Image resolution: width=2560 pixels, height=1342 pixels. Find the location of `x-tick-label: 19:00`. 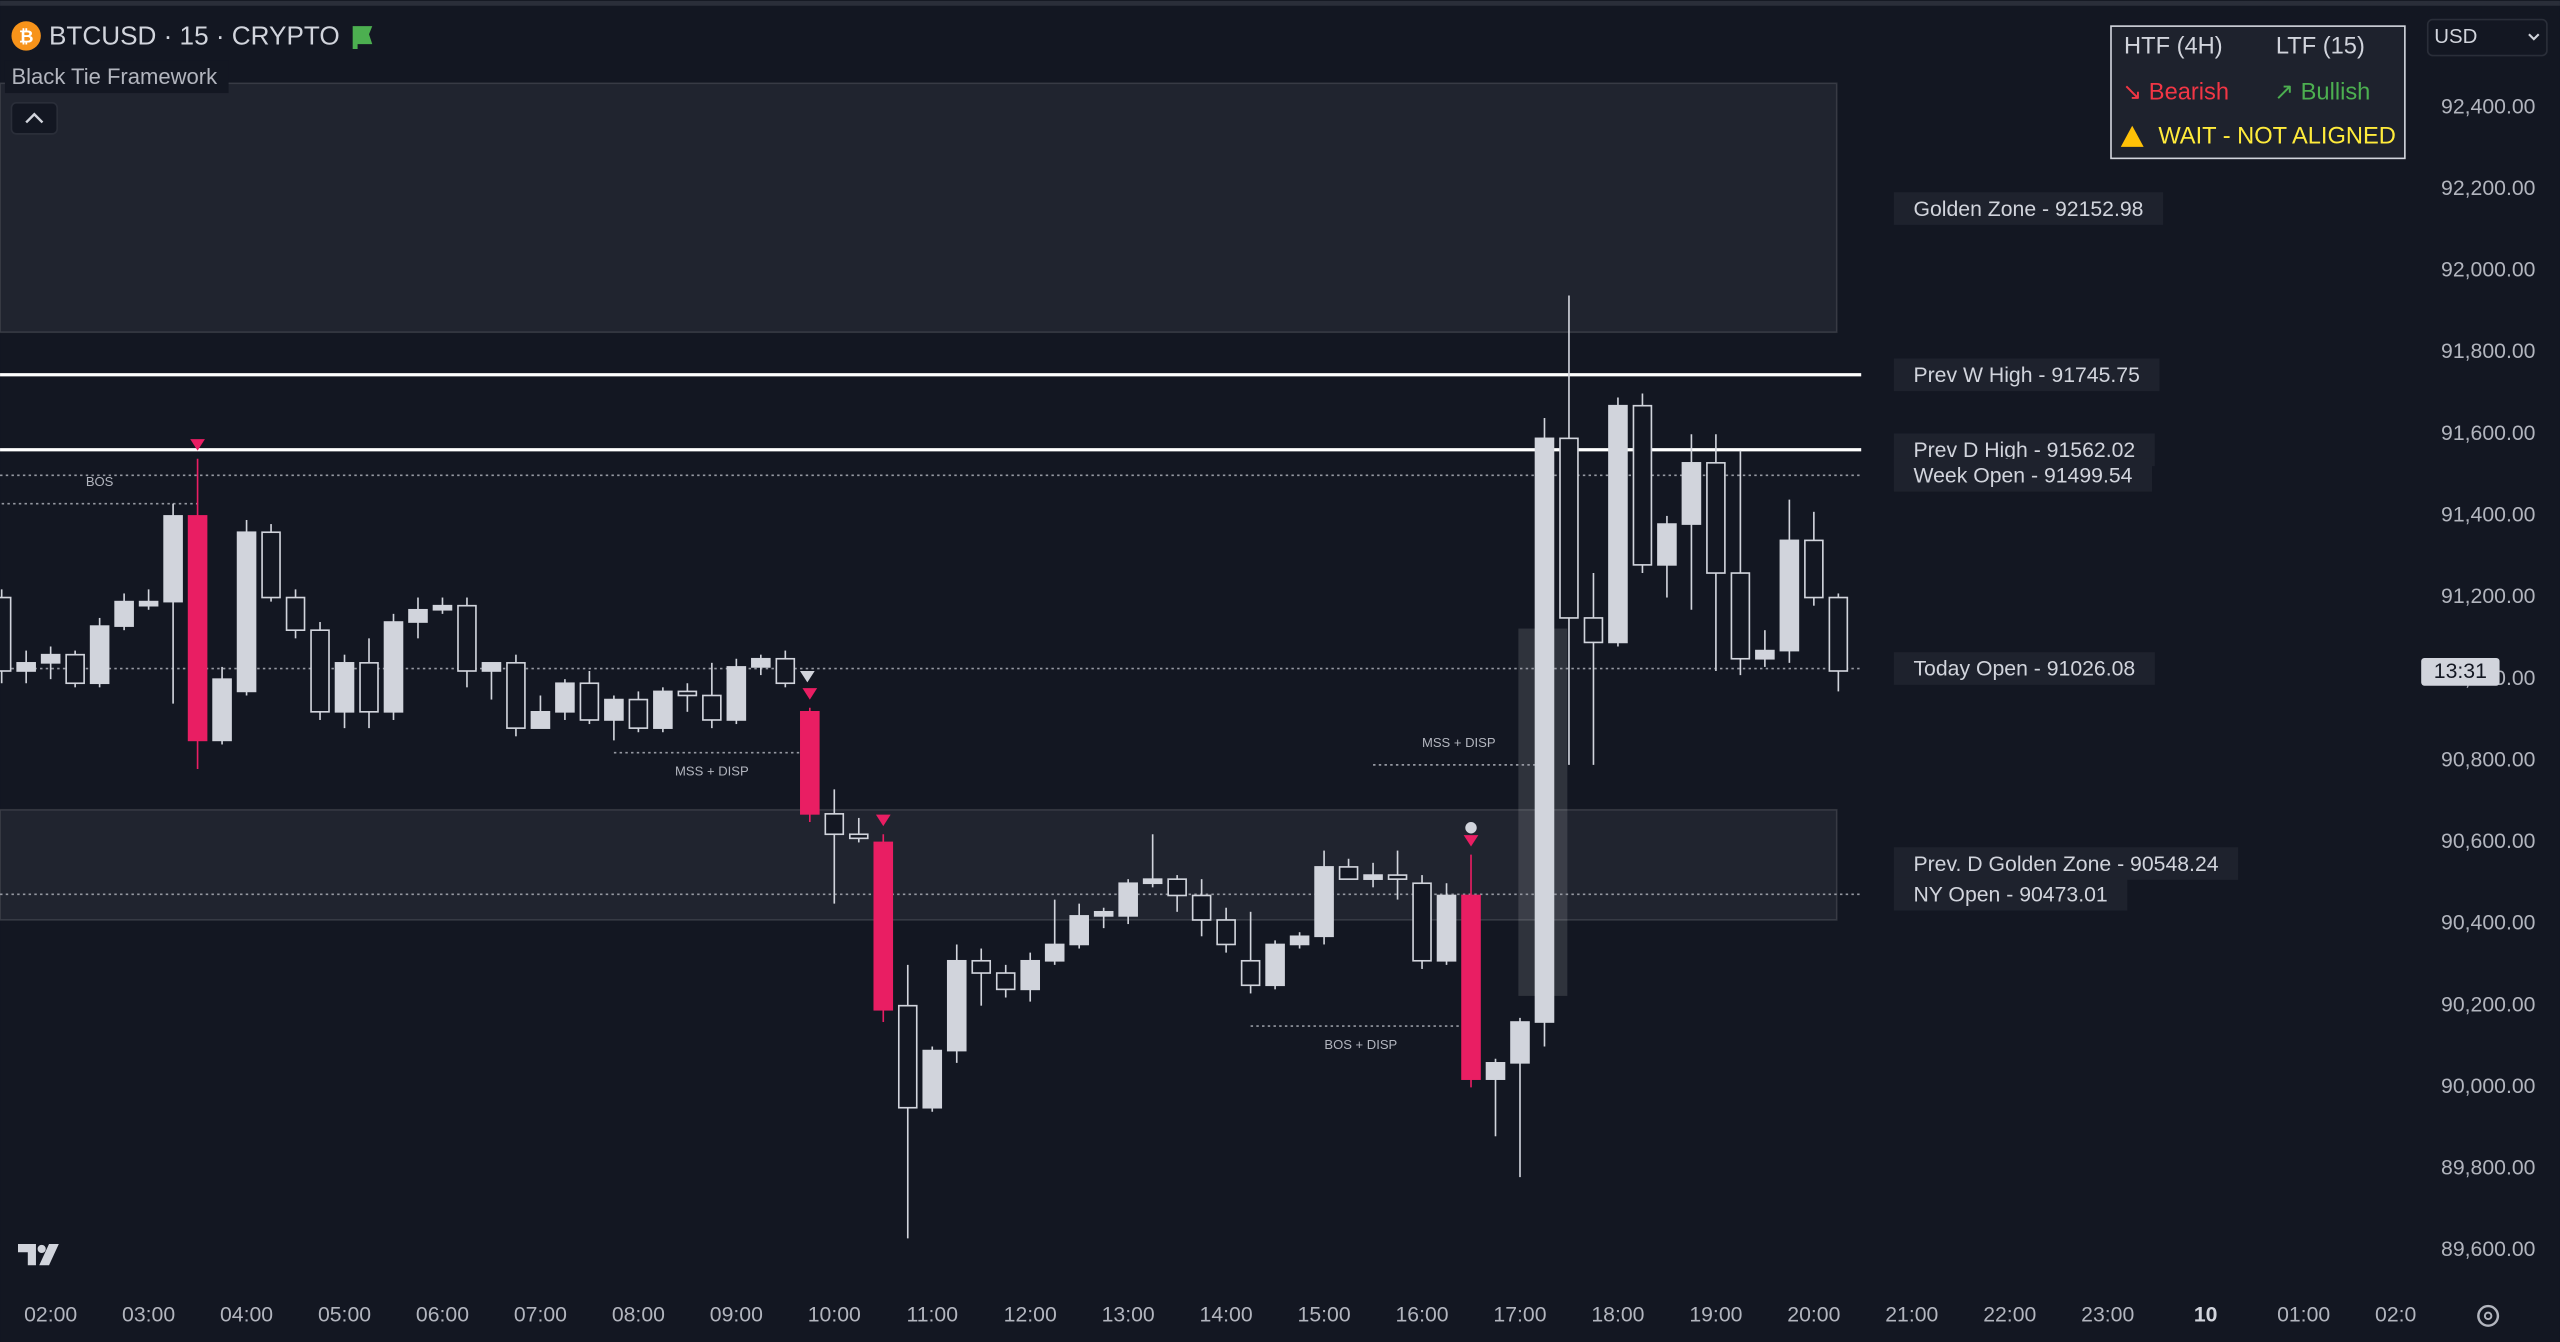

x-tick-label: 19:00 is located at coordinates (1715, 1314).